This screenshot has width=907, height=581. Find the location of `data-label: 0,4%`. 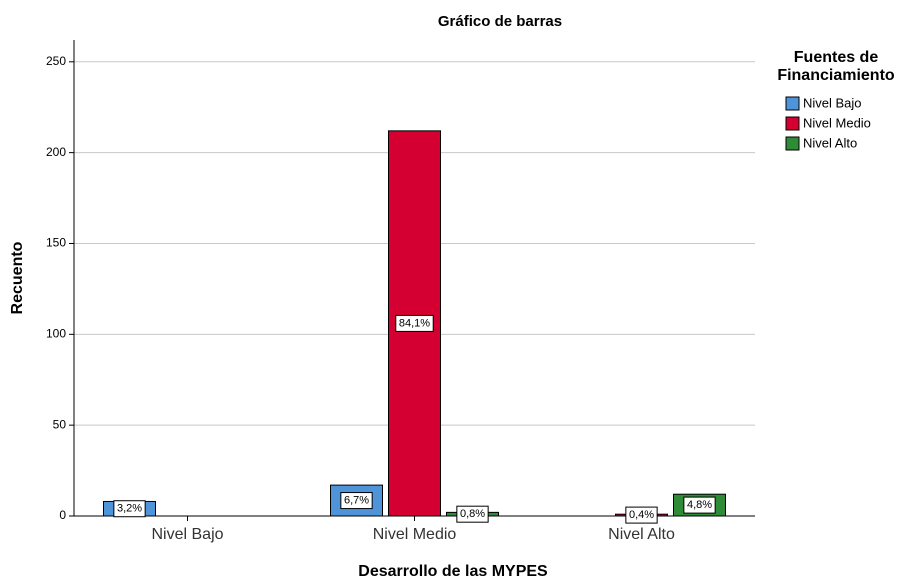

data-label: 0,4% is located at coordinates (641, 515).